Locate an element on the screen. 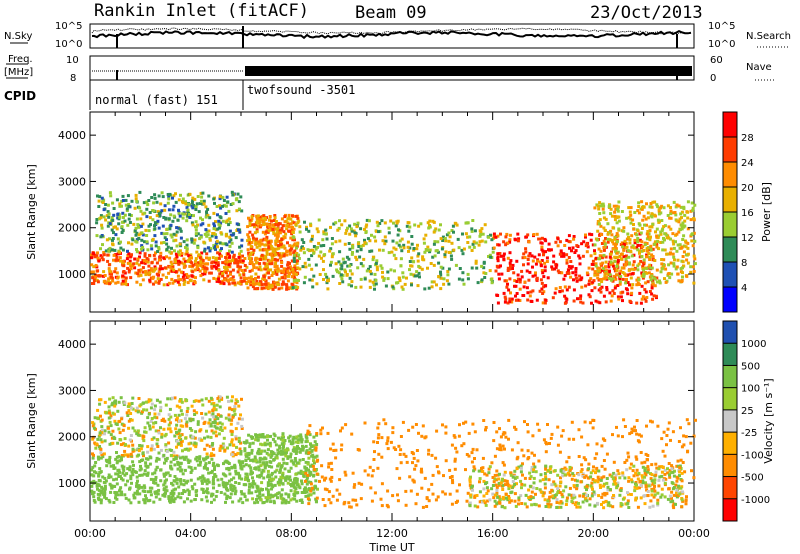  colorbar-swatch is located at coordinates (730, 275).